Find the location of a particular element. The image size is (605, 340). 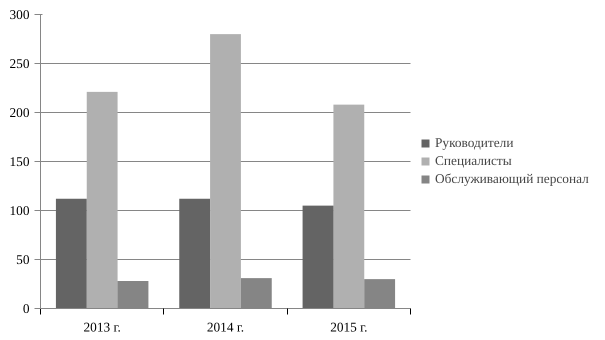

y-tick-label: 300 is located at coordinates (20, 14).